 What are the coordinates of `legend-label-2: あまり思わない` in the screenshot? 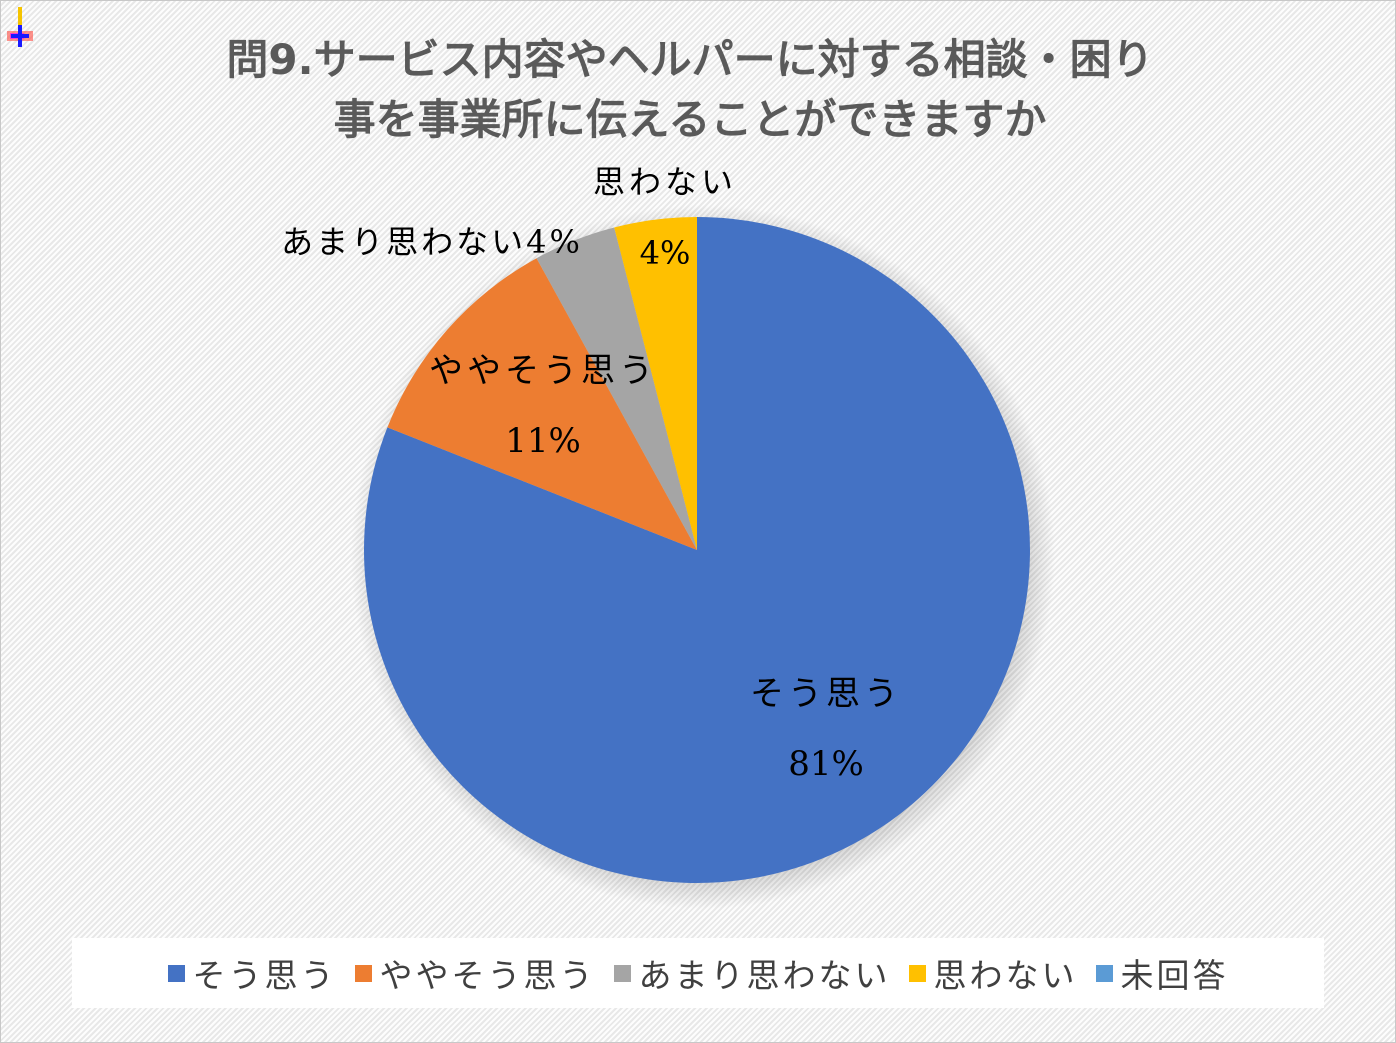 It's located at (764, 975).